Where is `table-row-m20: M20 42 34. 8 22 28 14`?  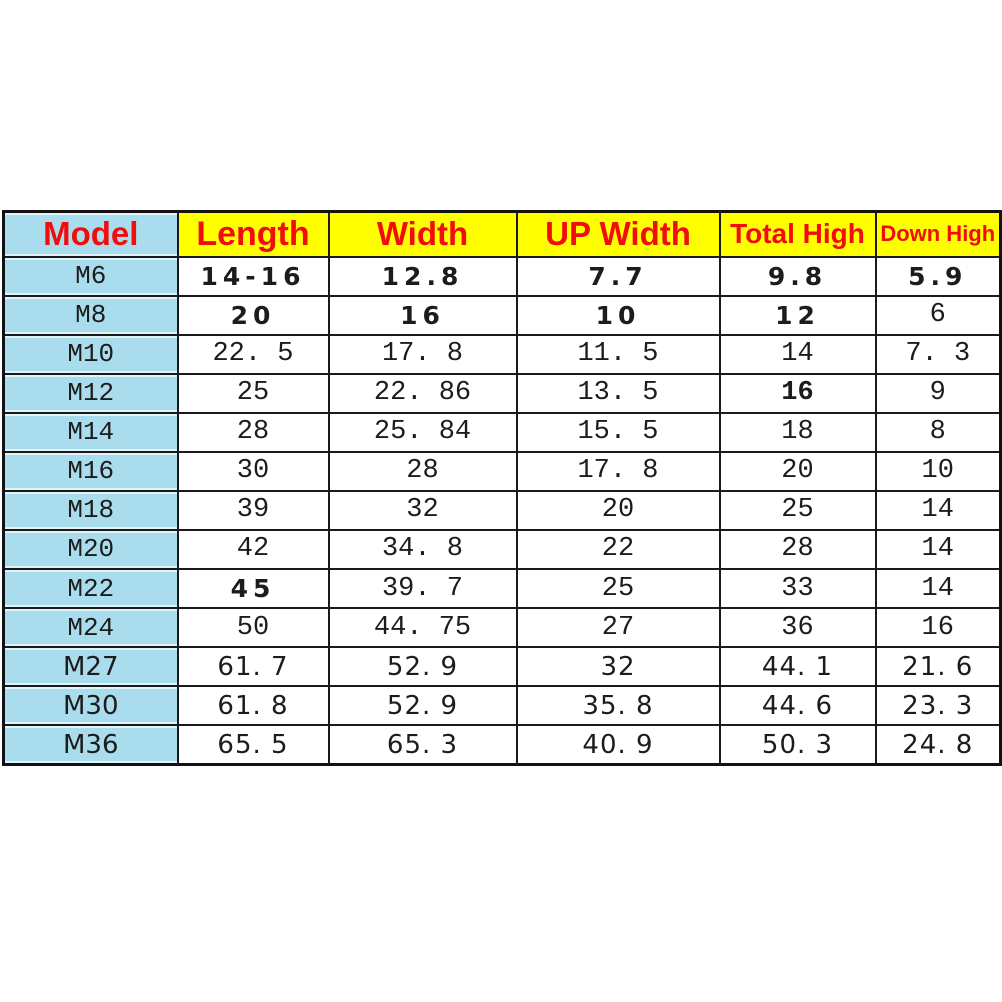
table-row-m20: M20 42 34. 8 22 28 14 is located at coordinates (502, 549).